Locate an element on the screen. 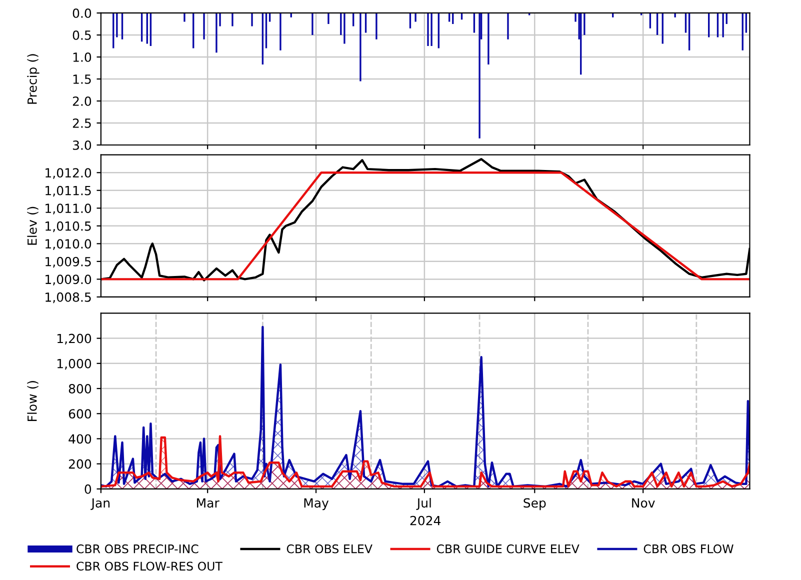 This screenshot has height=580, width=801. x-tick-label: May is located at coordinates (316, 504).